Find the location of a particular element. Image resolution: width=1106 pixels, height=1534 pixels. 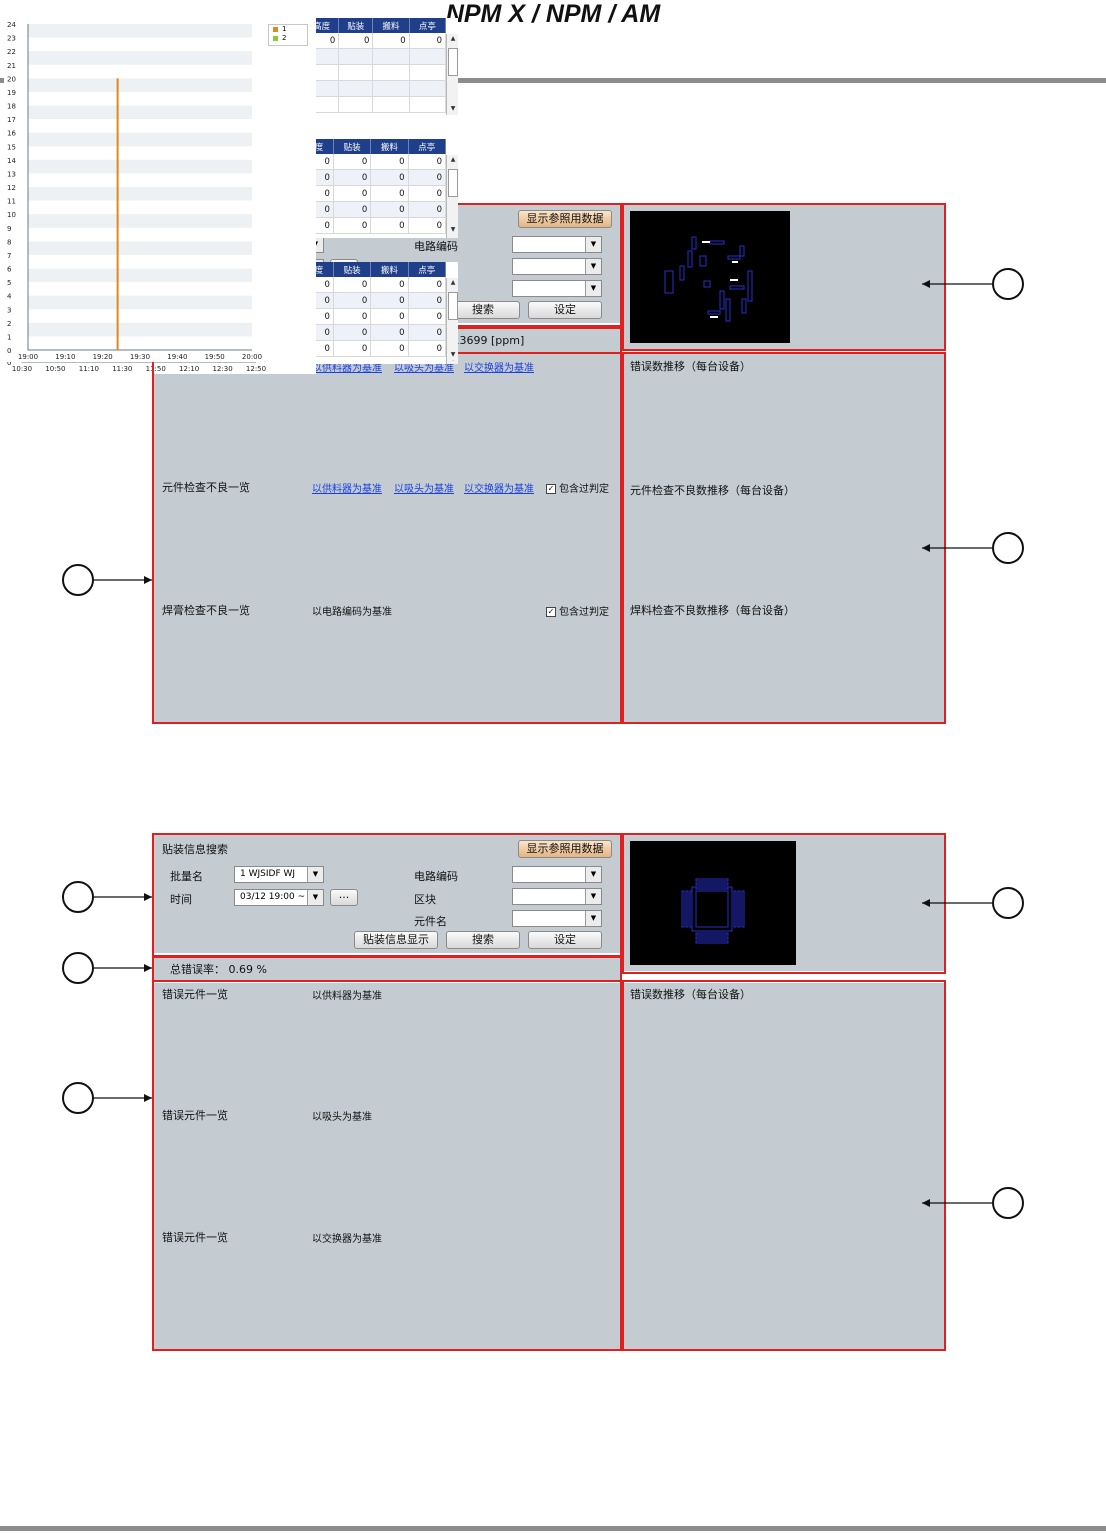

y-tick-label: 6 is located at coordinates (9, 270).